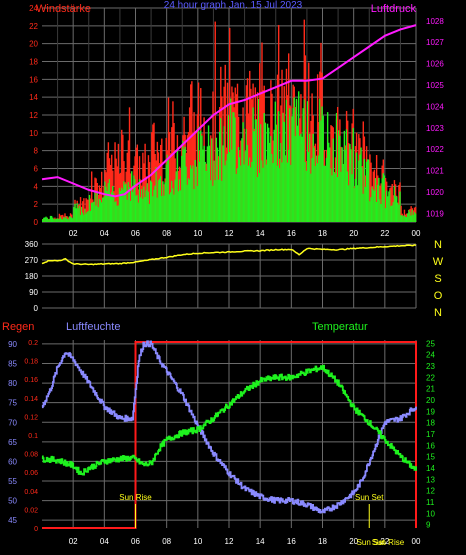  What do you see at coordinates (435, 171) in the screenshot?
I see `pressure-tick-label: 1021` at bounding box center [435, 171].